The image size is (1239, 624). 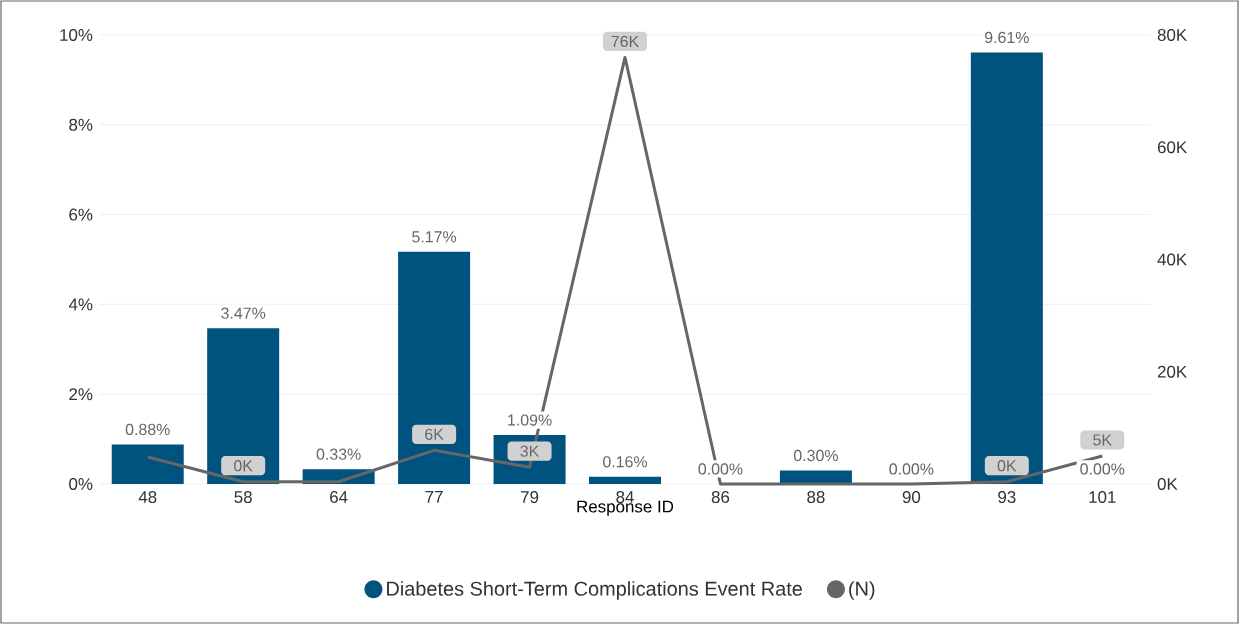 What do you see at coordinates (1172, 259) in the screenshot?
I see `y2-tick-label: 40K` at bounding box center [1172, 259].